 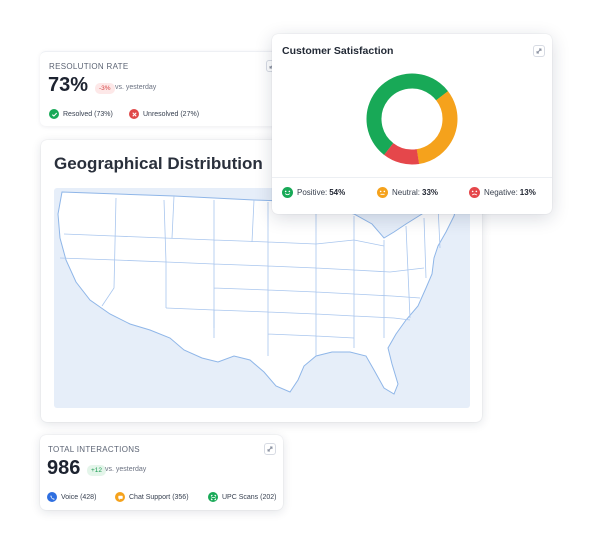 I want to click on geo-title: Geographical Distribution, so click(x=158, y=163).